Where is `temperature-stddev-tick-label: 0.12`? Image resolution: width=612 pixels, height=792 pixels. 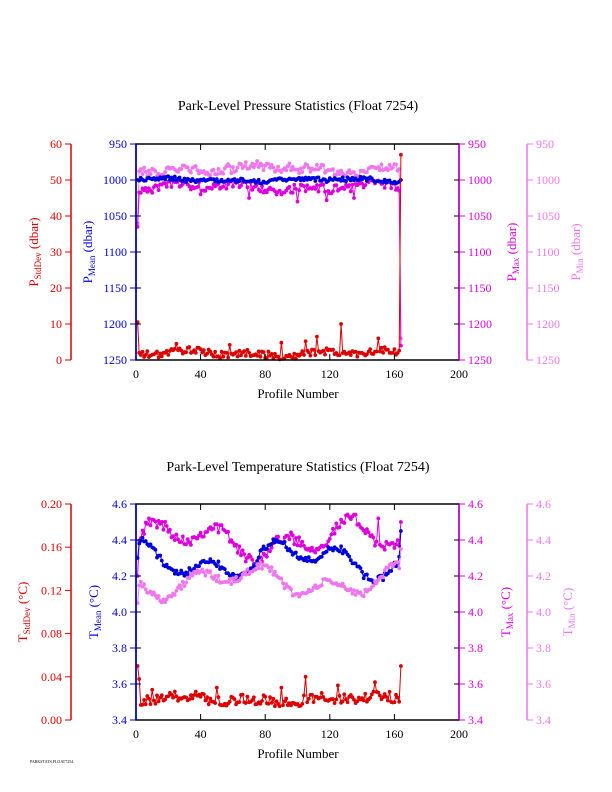 temperature-stddev-tick-label: 0.12 is located at coordinates (51, 590).